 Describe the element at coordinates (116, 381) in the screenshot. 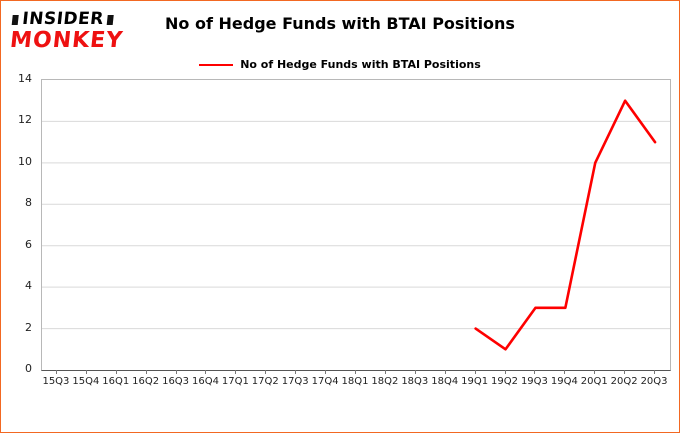

I see `x-tick-label: 16Q1` at that location.